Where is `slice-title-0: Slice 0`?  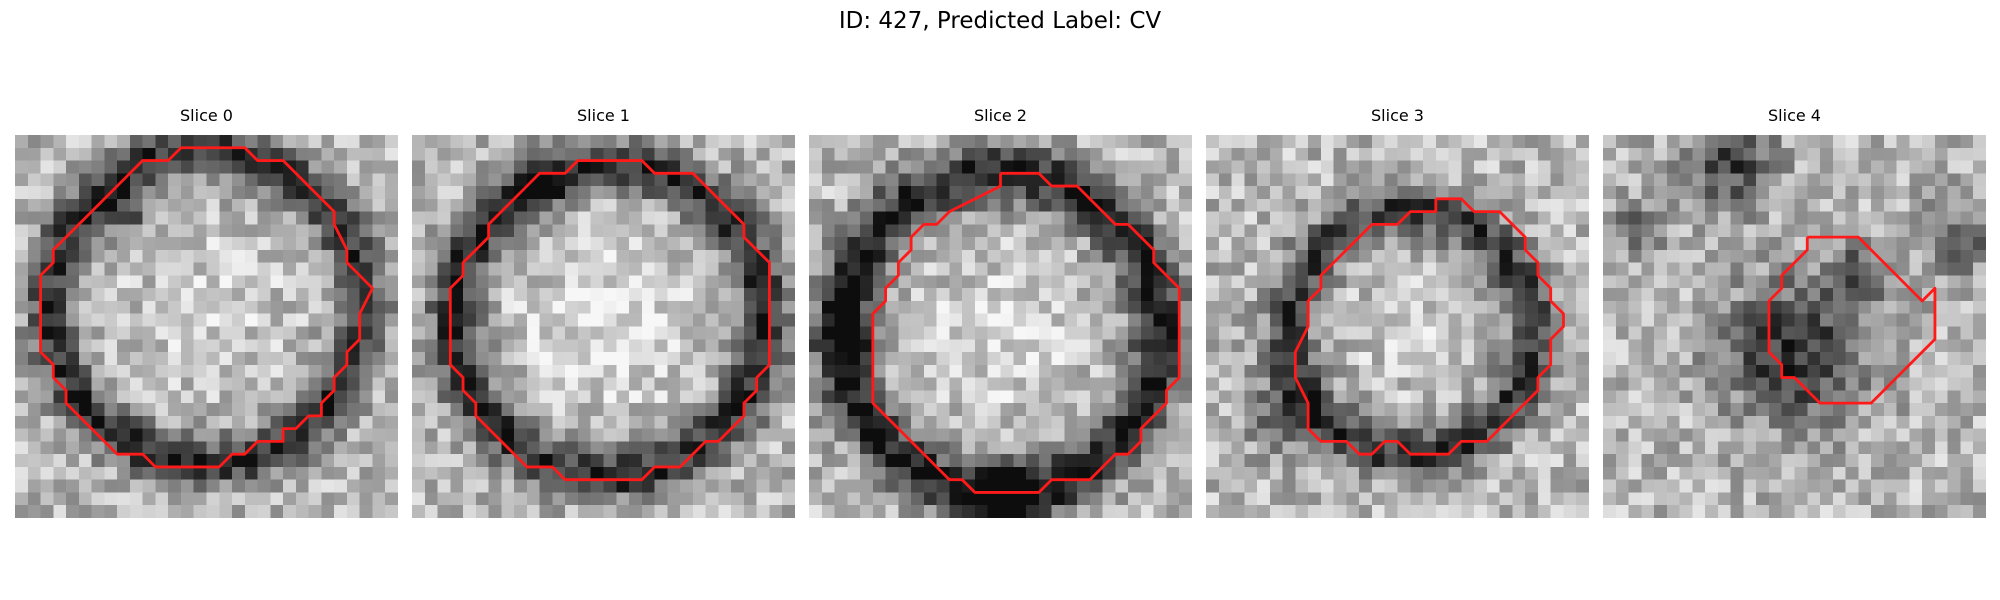 slice-title-0: Slice 0 is located at coordinates (206, 115).